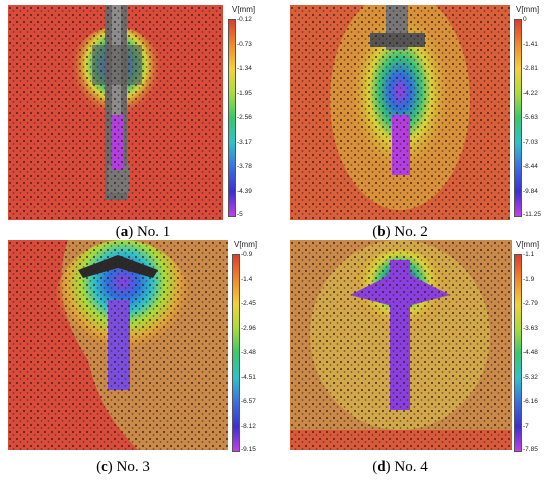 The image size is (550, 482). I want to click on scale-tick: -4.22, so click(530, 93).